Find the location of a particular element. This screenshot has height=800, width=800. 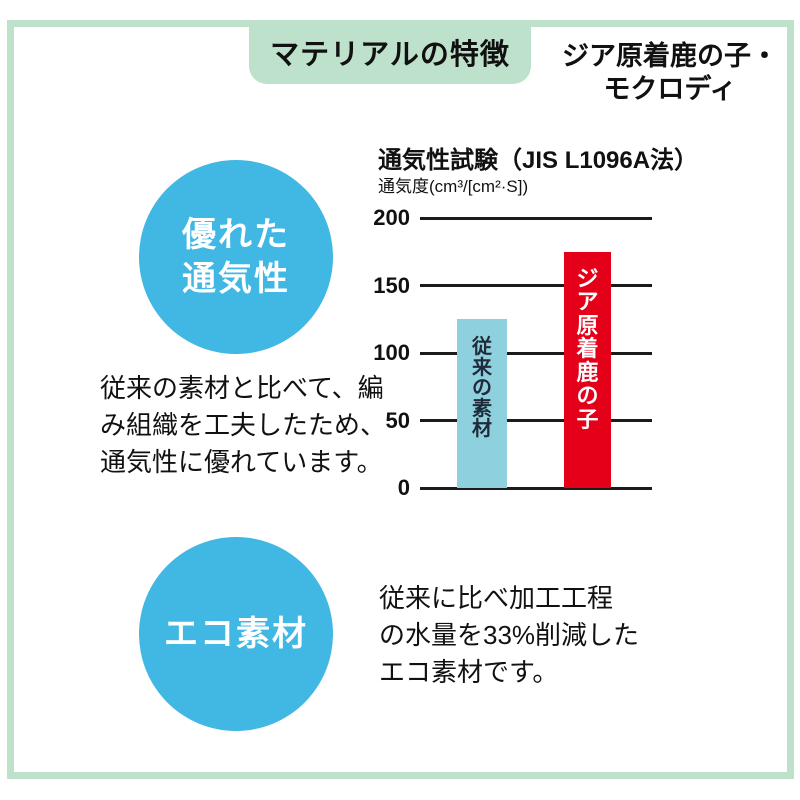

chart-ytick-label: 150 is located at coordinates (391, 285).